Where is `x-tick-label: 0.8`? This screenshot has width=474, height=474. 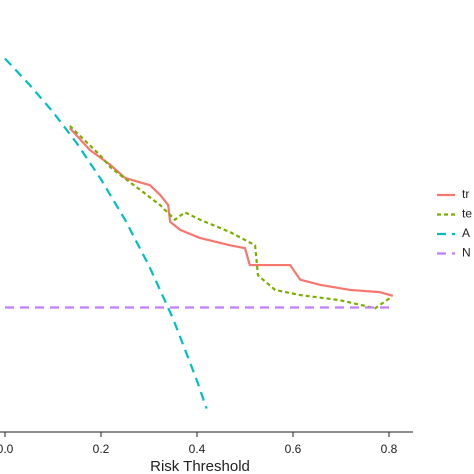 x-tick-label: 0.8 is located at coordinates (389, 449).